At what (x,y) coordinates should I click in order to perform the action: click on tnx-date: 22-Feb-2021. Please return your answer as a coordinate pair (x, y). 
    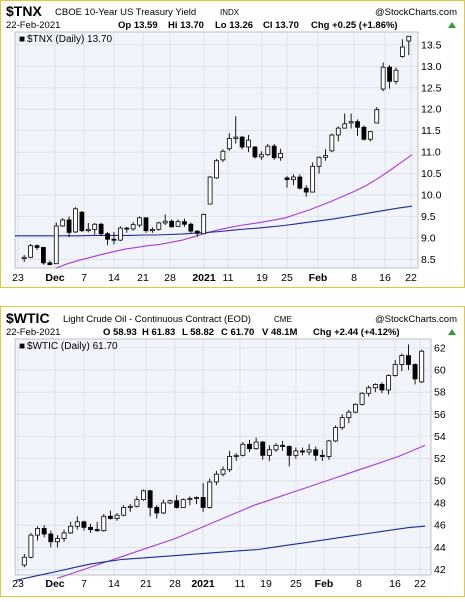
    Looking at the image, I should click on (33, 25).